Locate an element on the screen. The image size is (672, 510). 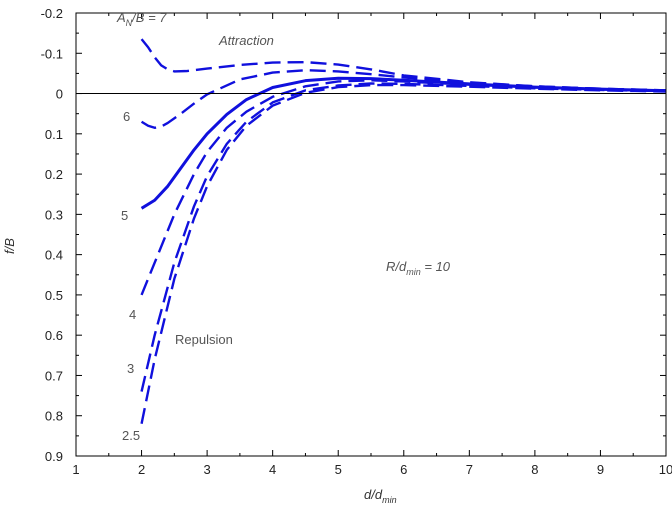
y-tick-label: -0.2 is located at coordinates (52, 13).